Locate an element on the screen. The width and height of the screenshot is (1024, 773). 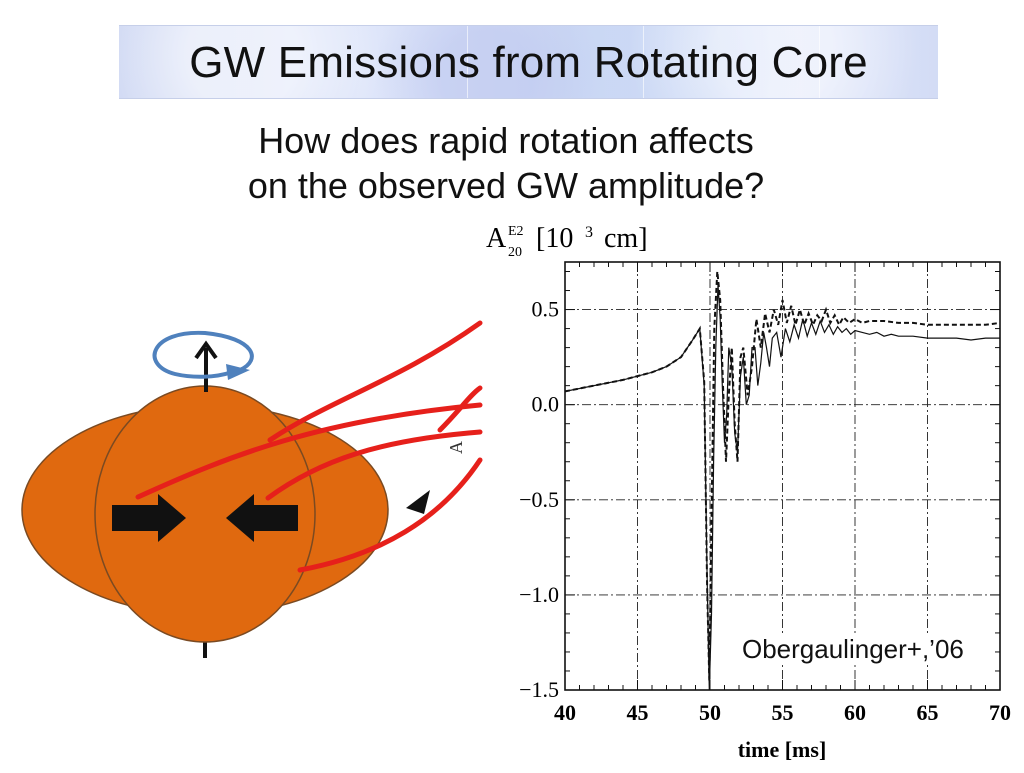
chart-ylabel: A E2 20 [10 3 cm] is located at coordinates (567, 241).